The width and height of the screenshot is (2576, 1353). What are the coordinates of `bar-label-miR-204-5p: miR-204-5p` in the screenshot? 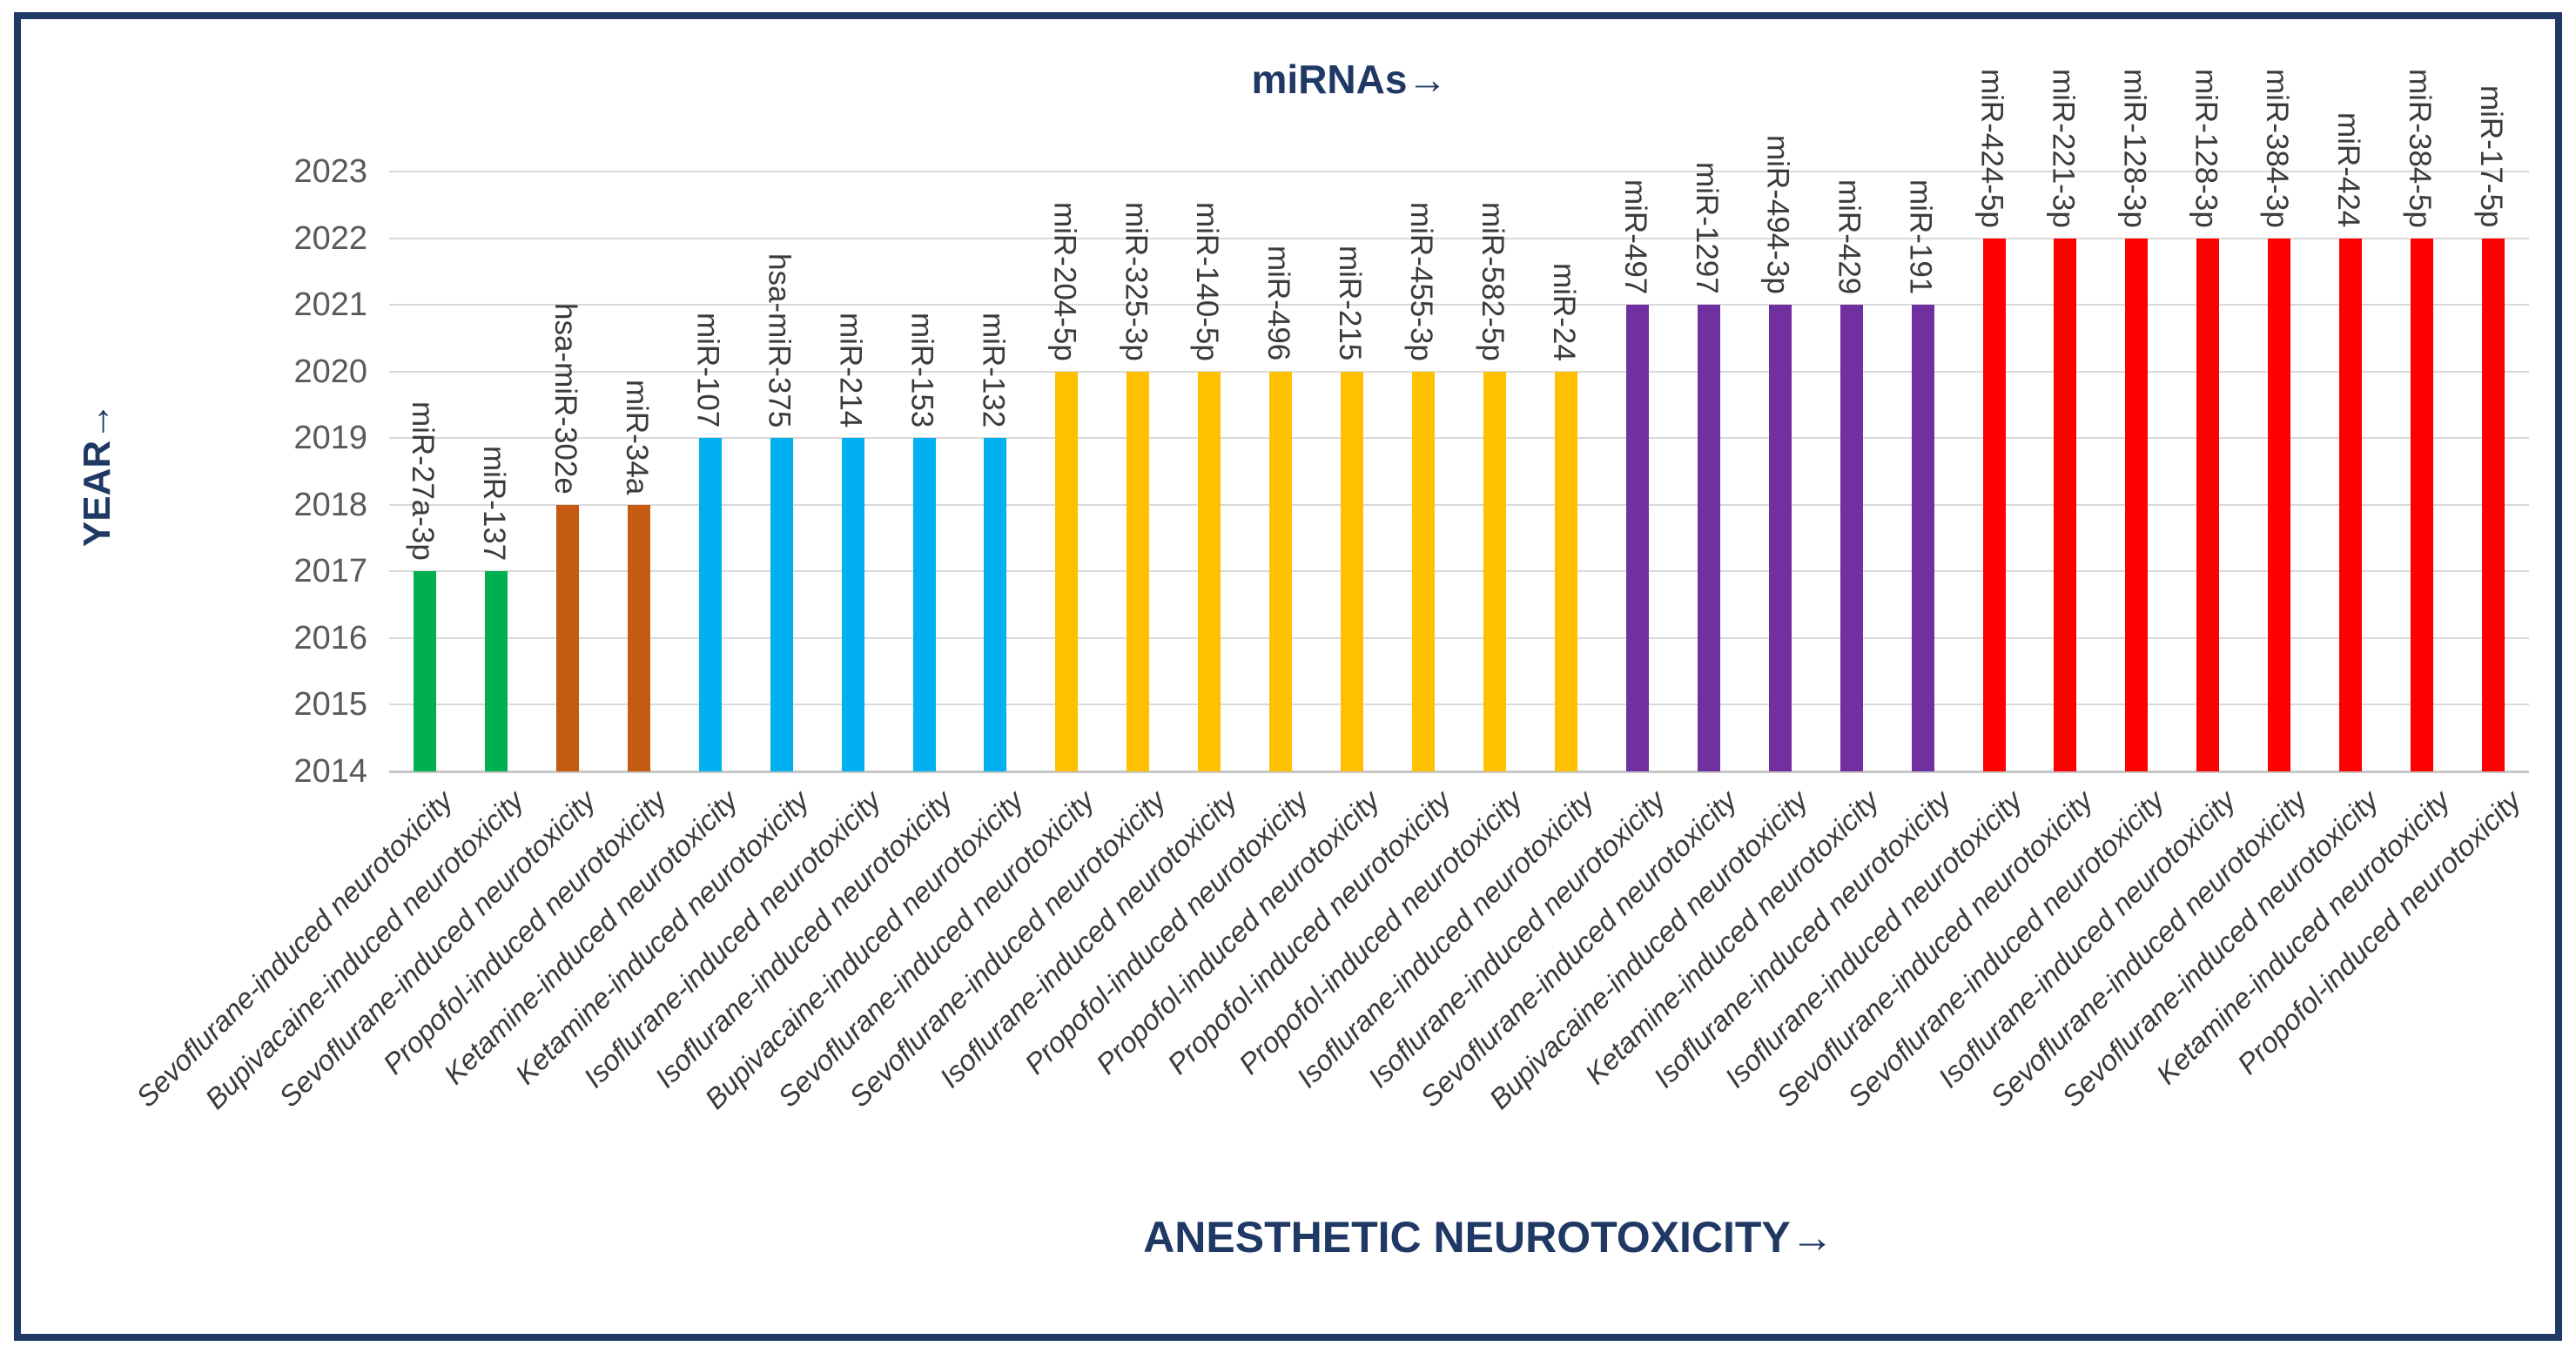 It's located at (1064, 281).